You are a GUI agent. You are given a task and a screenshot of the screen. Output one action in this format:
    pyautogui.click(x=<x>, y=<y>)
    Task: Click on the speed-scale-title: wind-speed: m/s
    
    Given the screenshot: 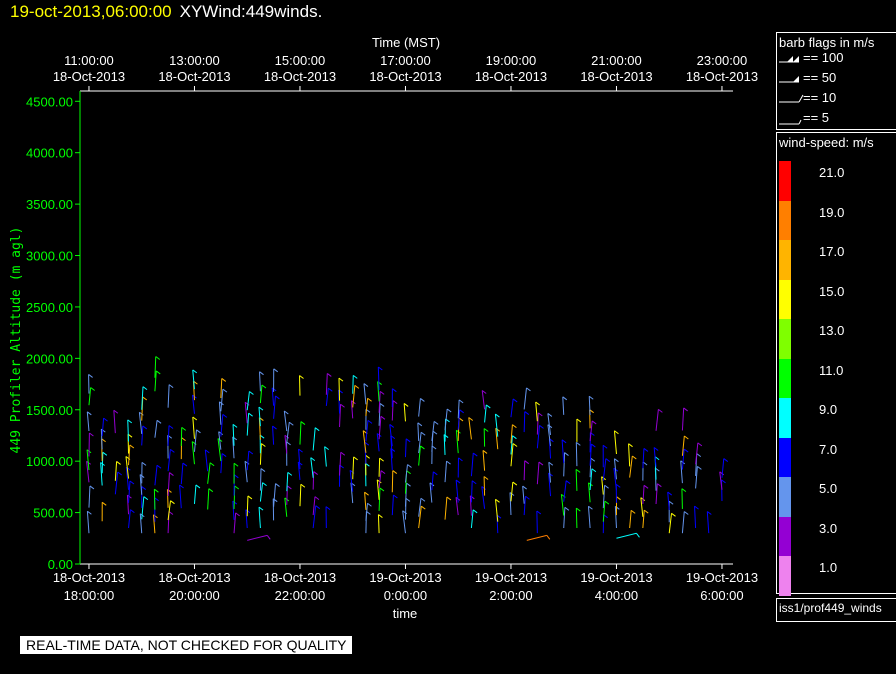 What is the action you would take?
    pyautogui.click(x=826, y=142)
    